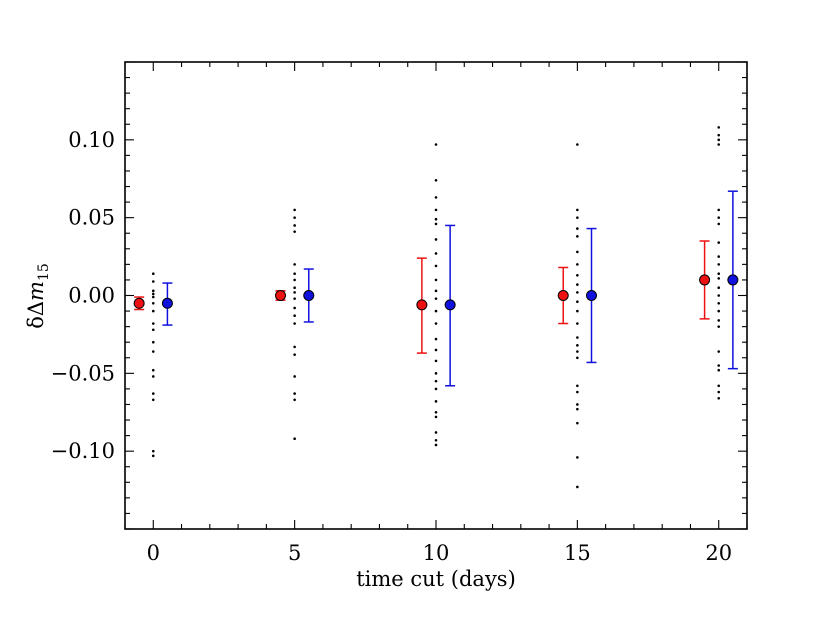 This screenshot has height=628, width=830. Describe the element at coordinates (436, 553) in the screenshot. I see `x-tick-label: 10` at that location.